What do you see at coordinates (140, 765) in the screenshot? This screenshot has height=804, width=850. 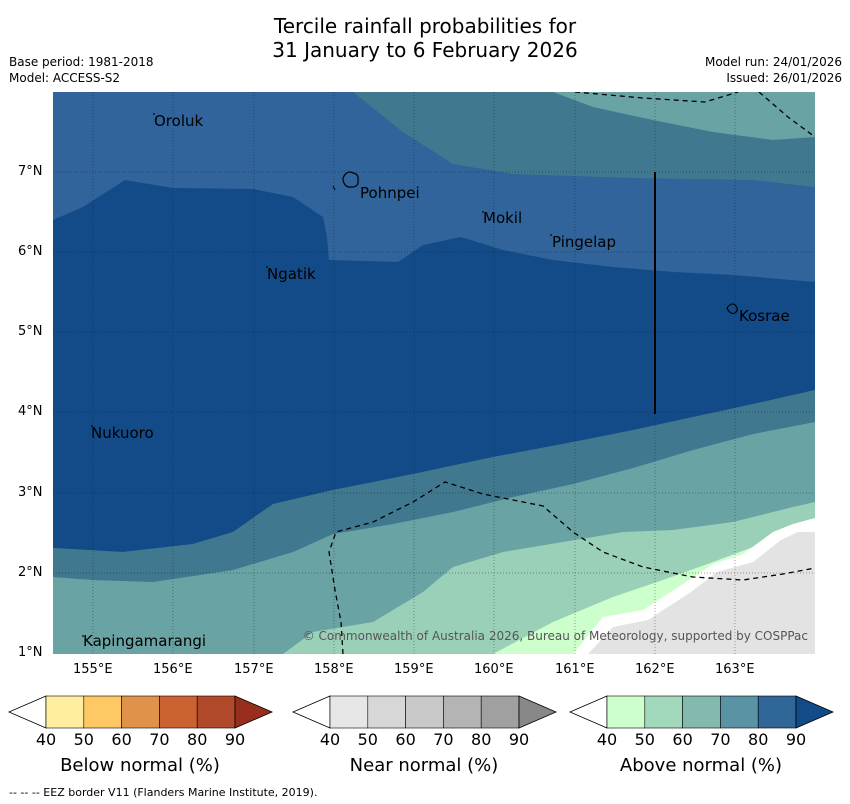 I see `colorbar-title-below: Below normal (%)` at bounding box center [140, 765].